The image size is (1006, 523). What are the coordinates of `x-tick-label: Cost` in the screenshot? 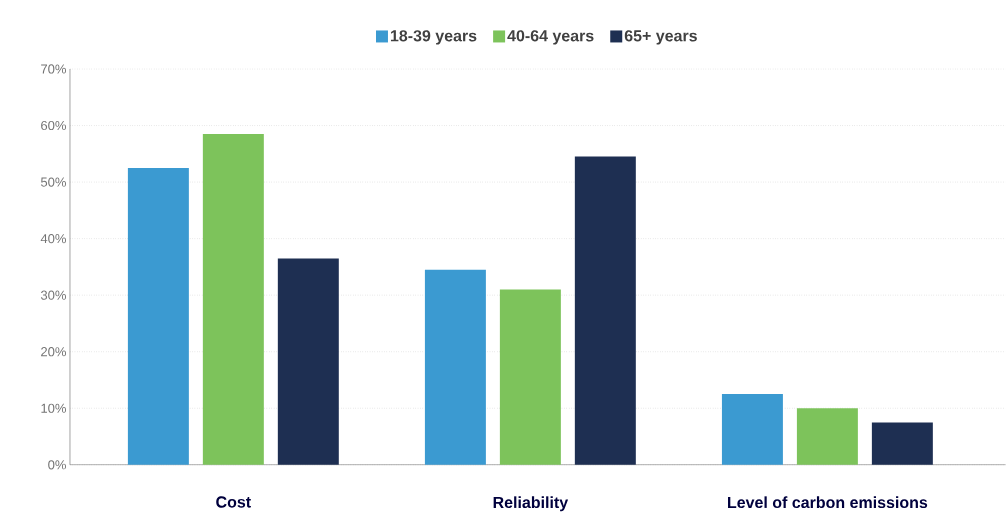 It's located at (233, 502).